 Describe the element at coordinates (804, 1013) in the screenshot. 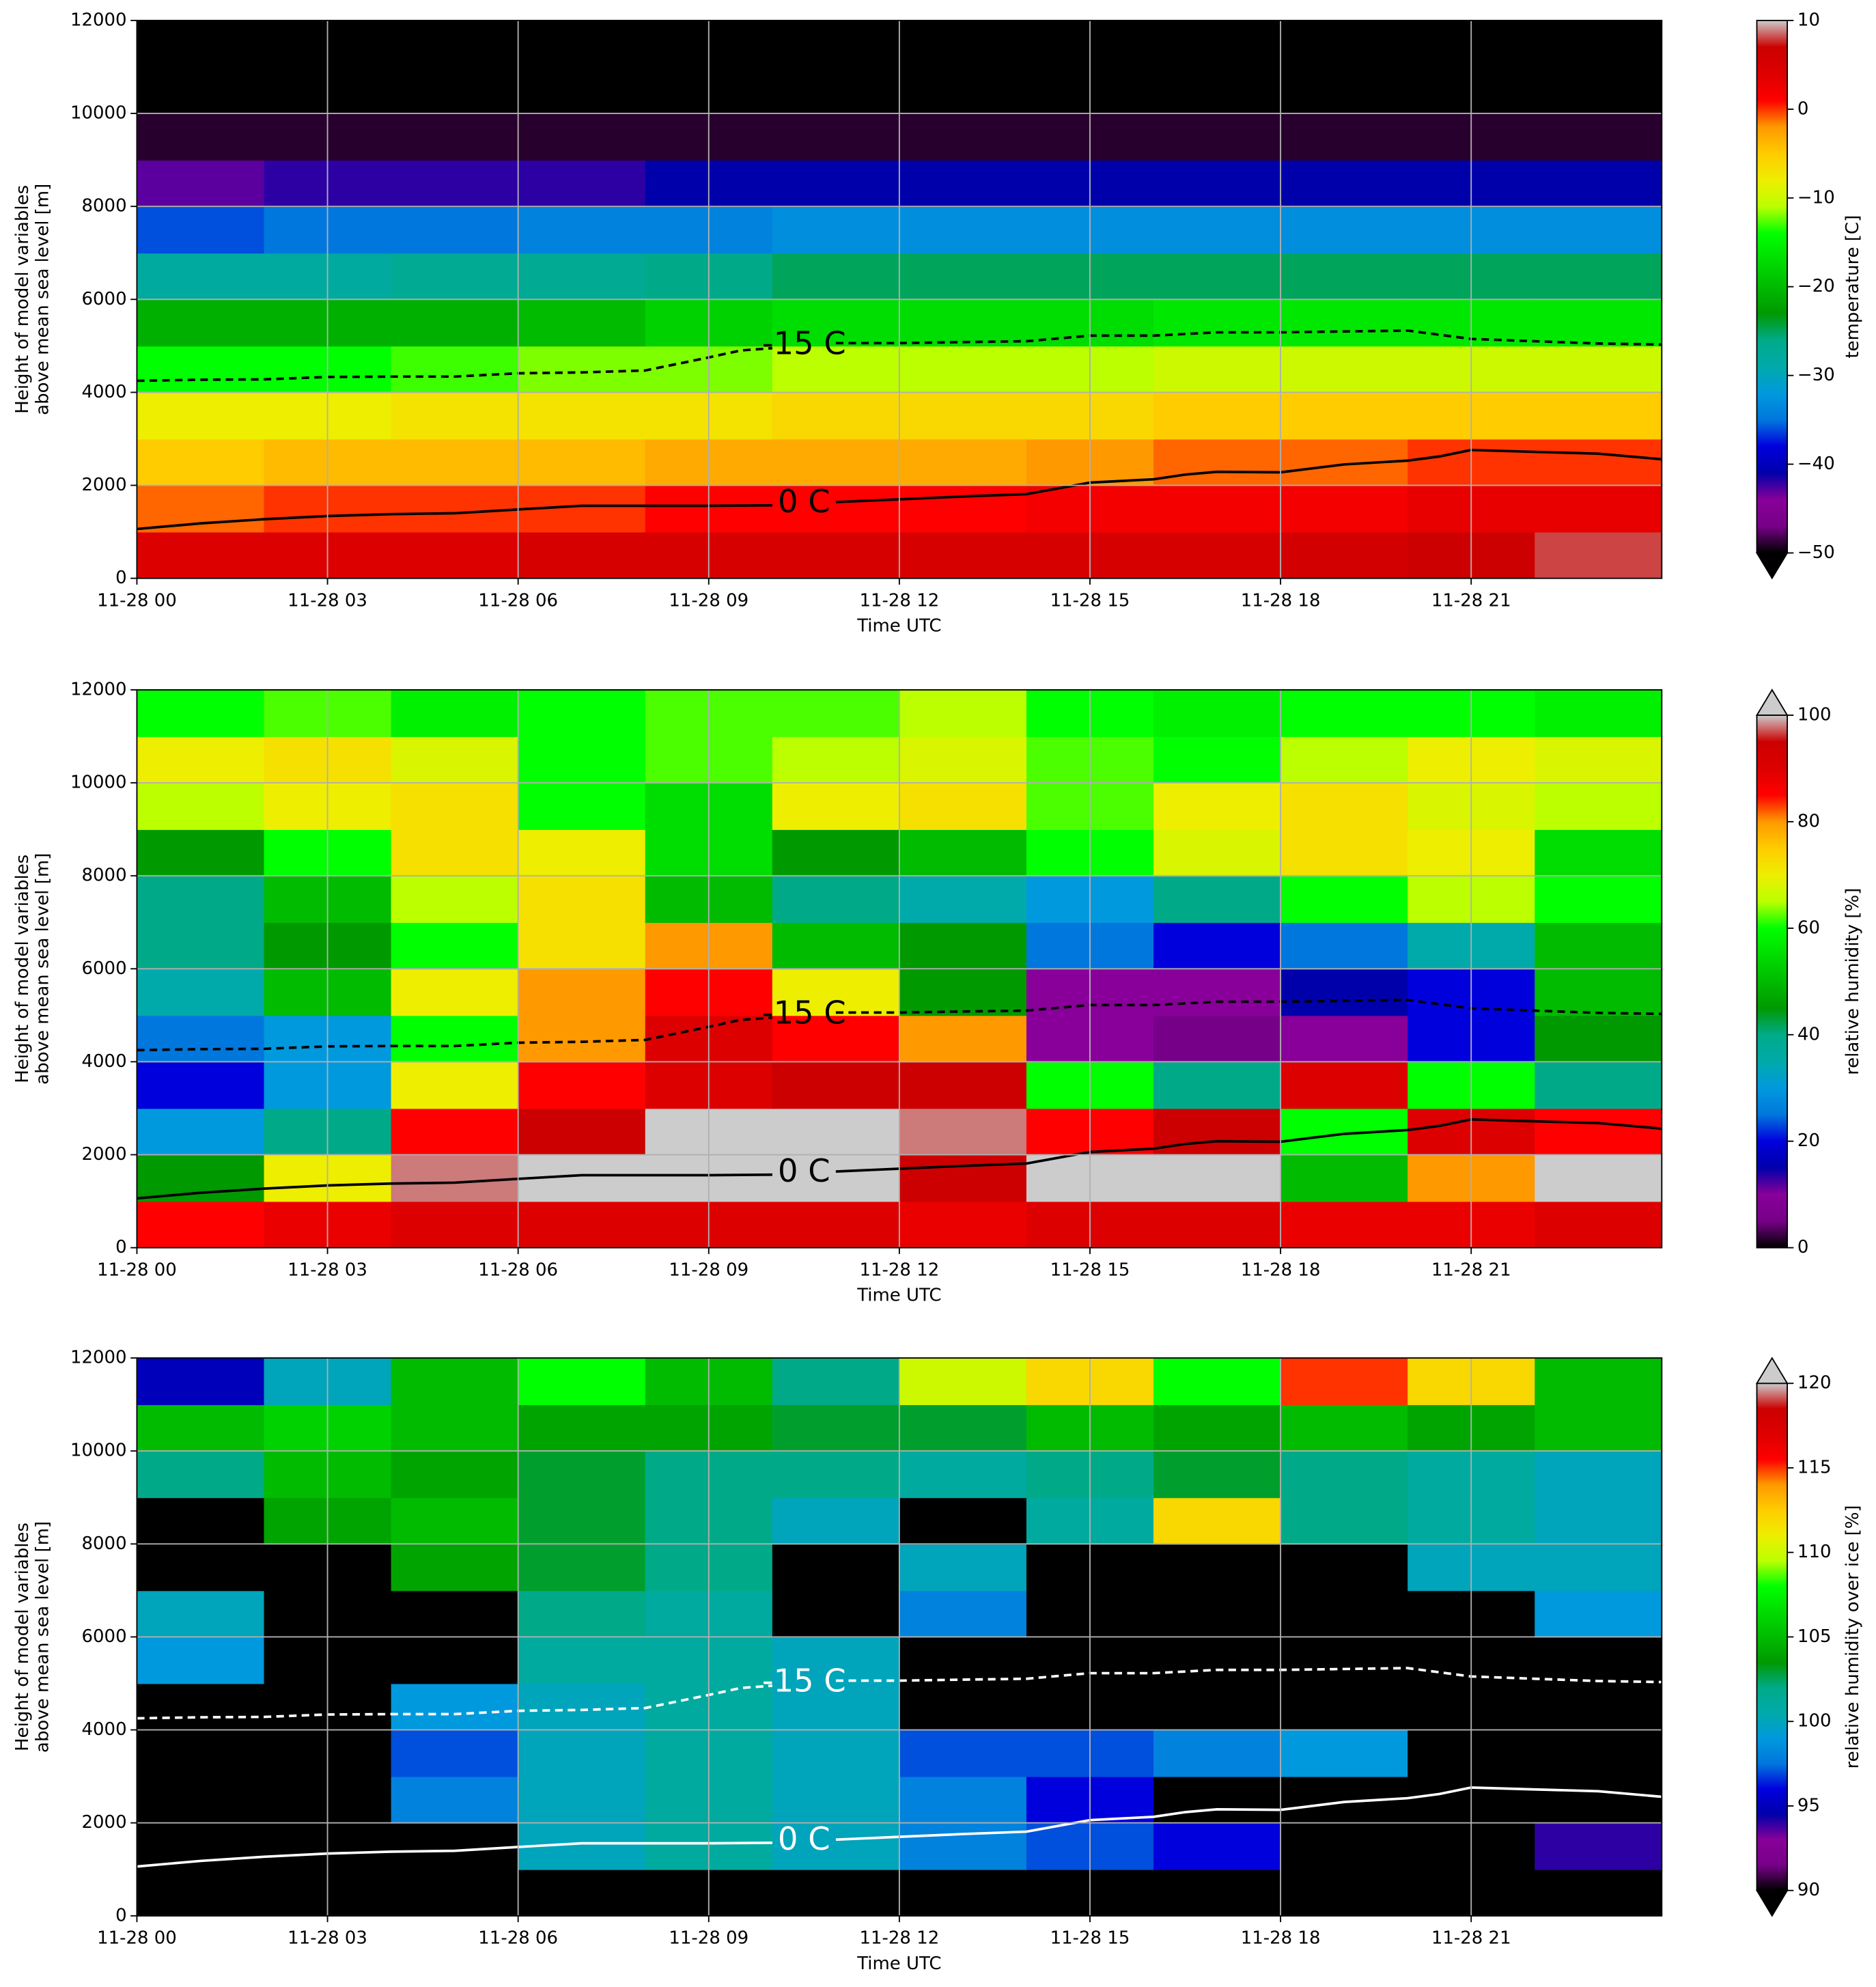

I see `contour-label: -15 C` at that location.